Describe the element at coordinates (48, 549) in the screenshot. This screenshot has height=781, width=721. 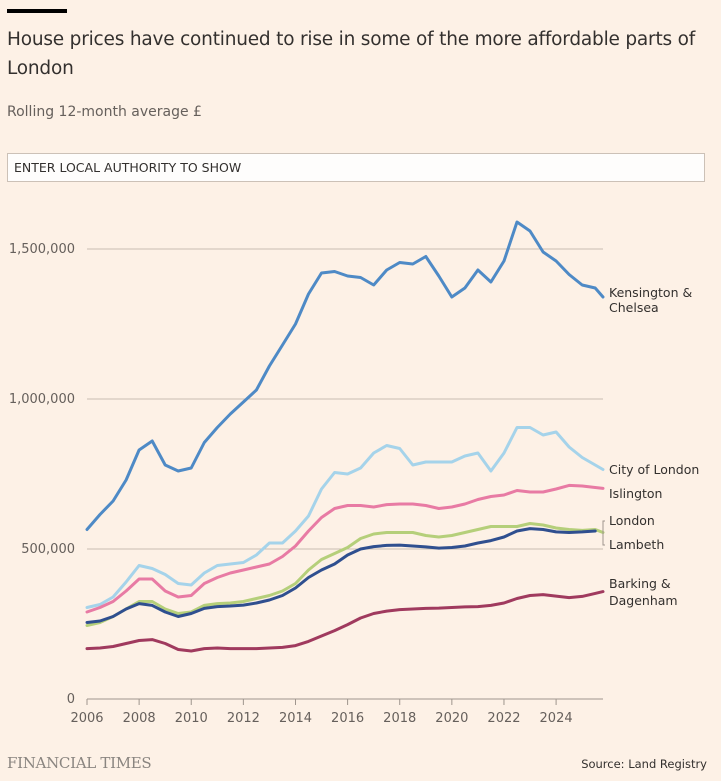
I see `y-tick-label: 500,000` at that location.